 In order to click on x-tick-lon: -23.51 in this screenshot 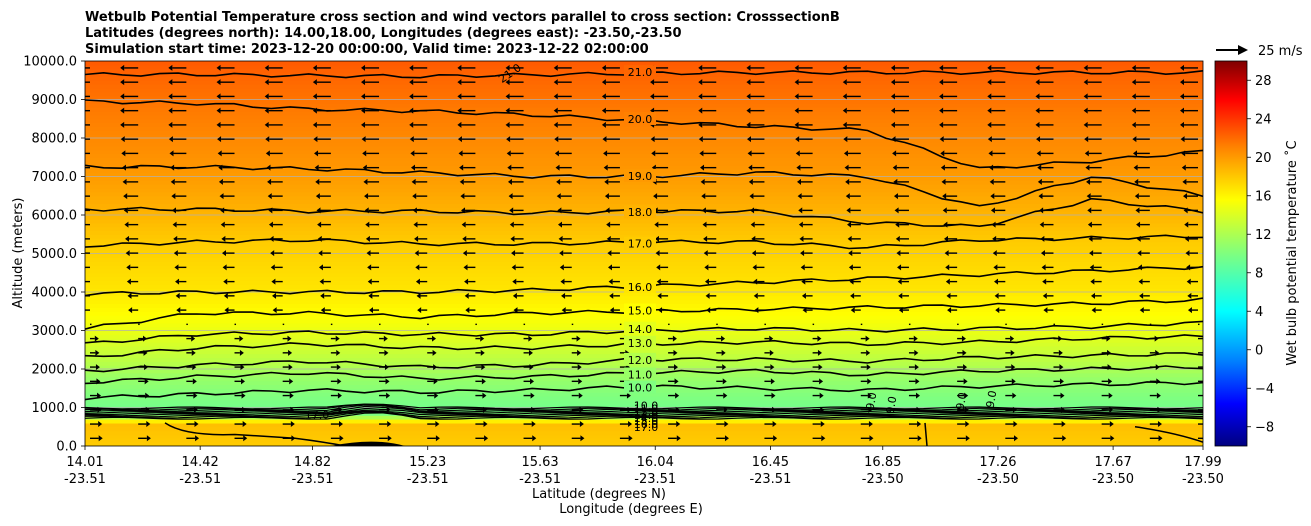, I will do `click(428, 479)`.